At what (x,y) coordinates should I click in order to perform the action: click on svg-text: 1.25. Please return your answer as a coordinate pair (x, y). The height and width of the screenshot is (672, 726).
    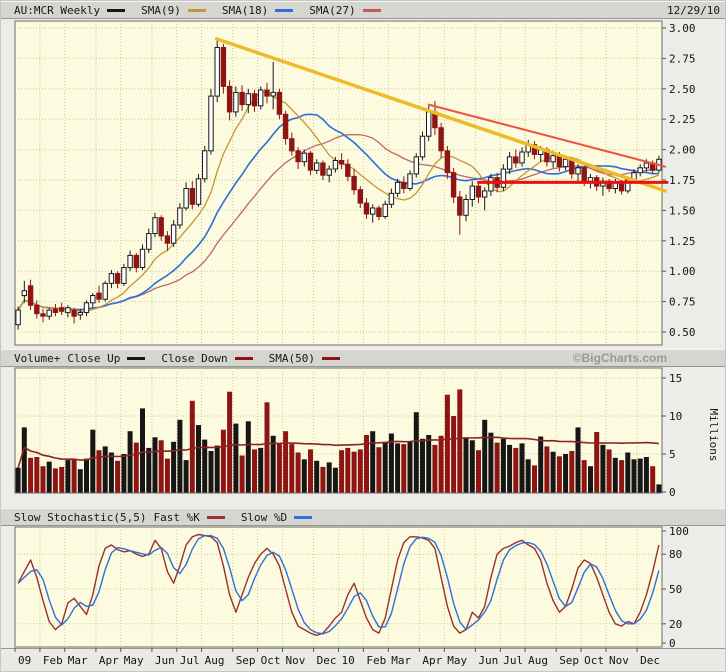
    Looking at the image, I should click on (682, 241).